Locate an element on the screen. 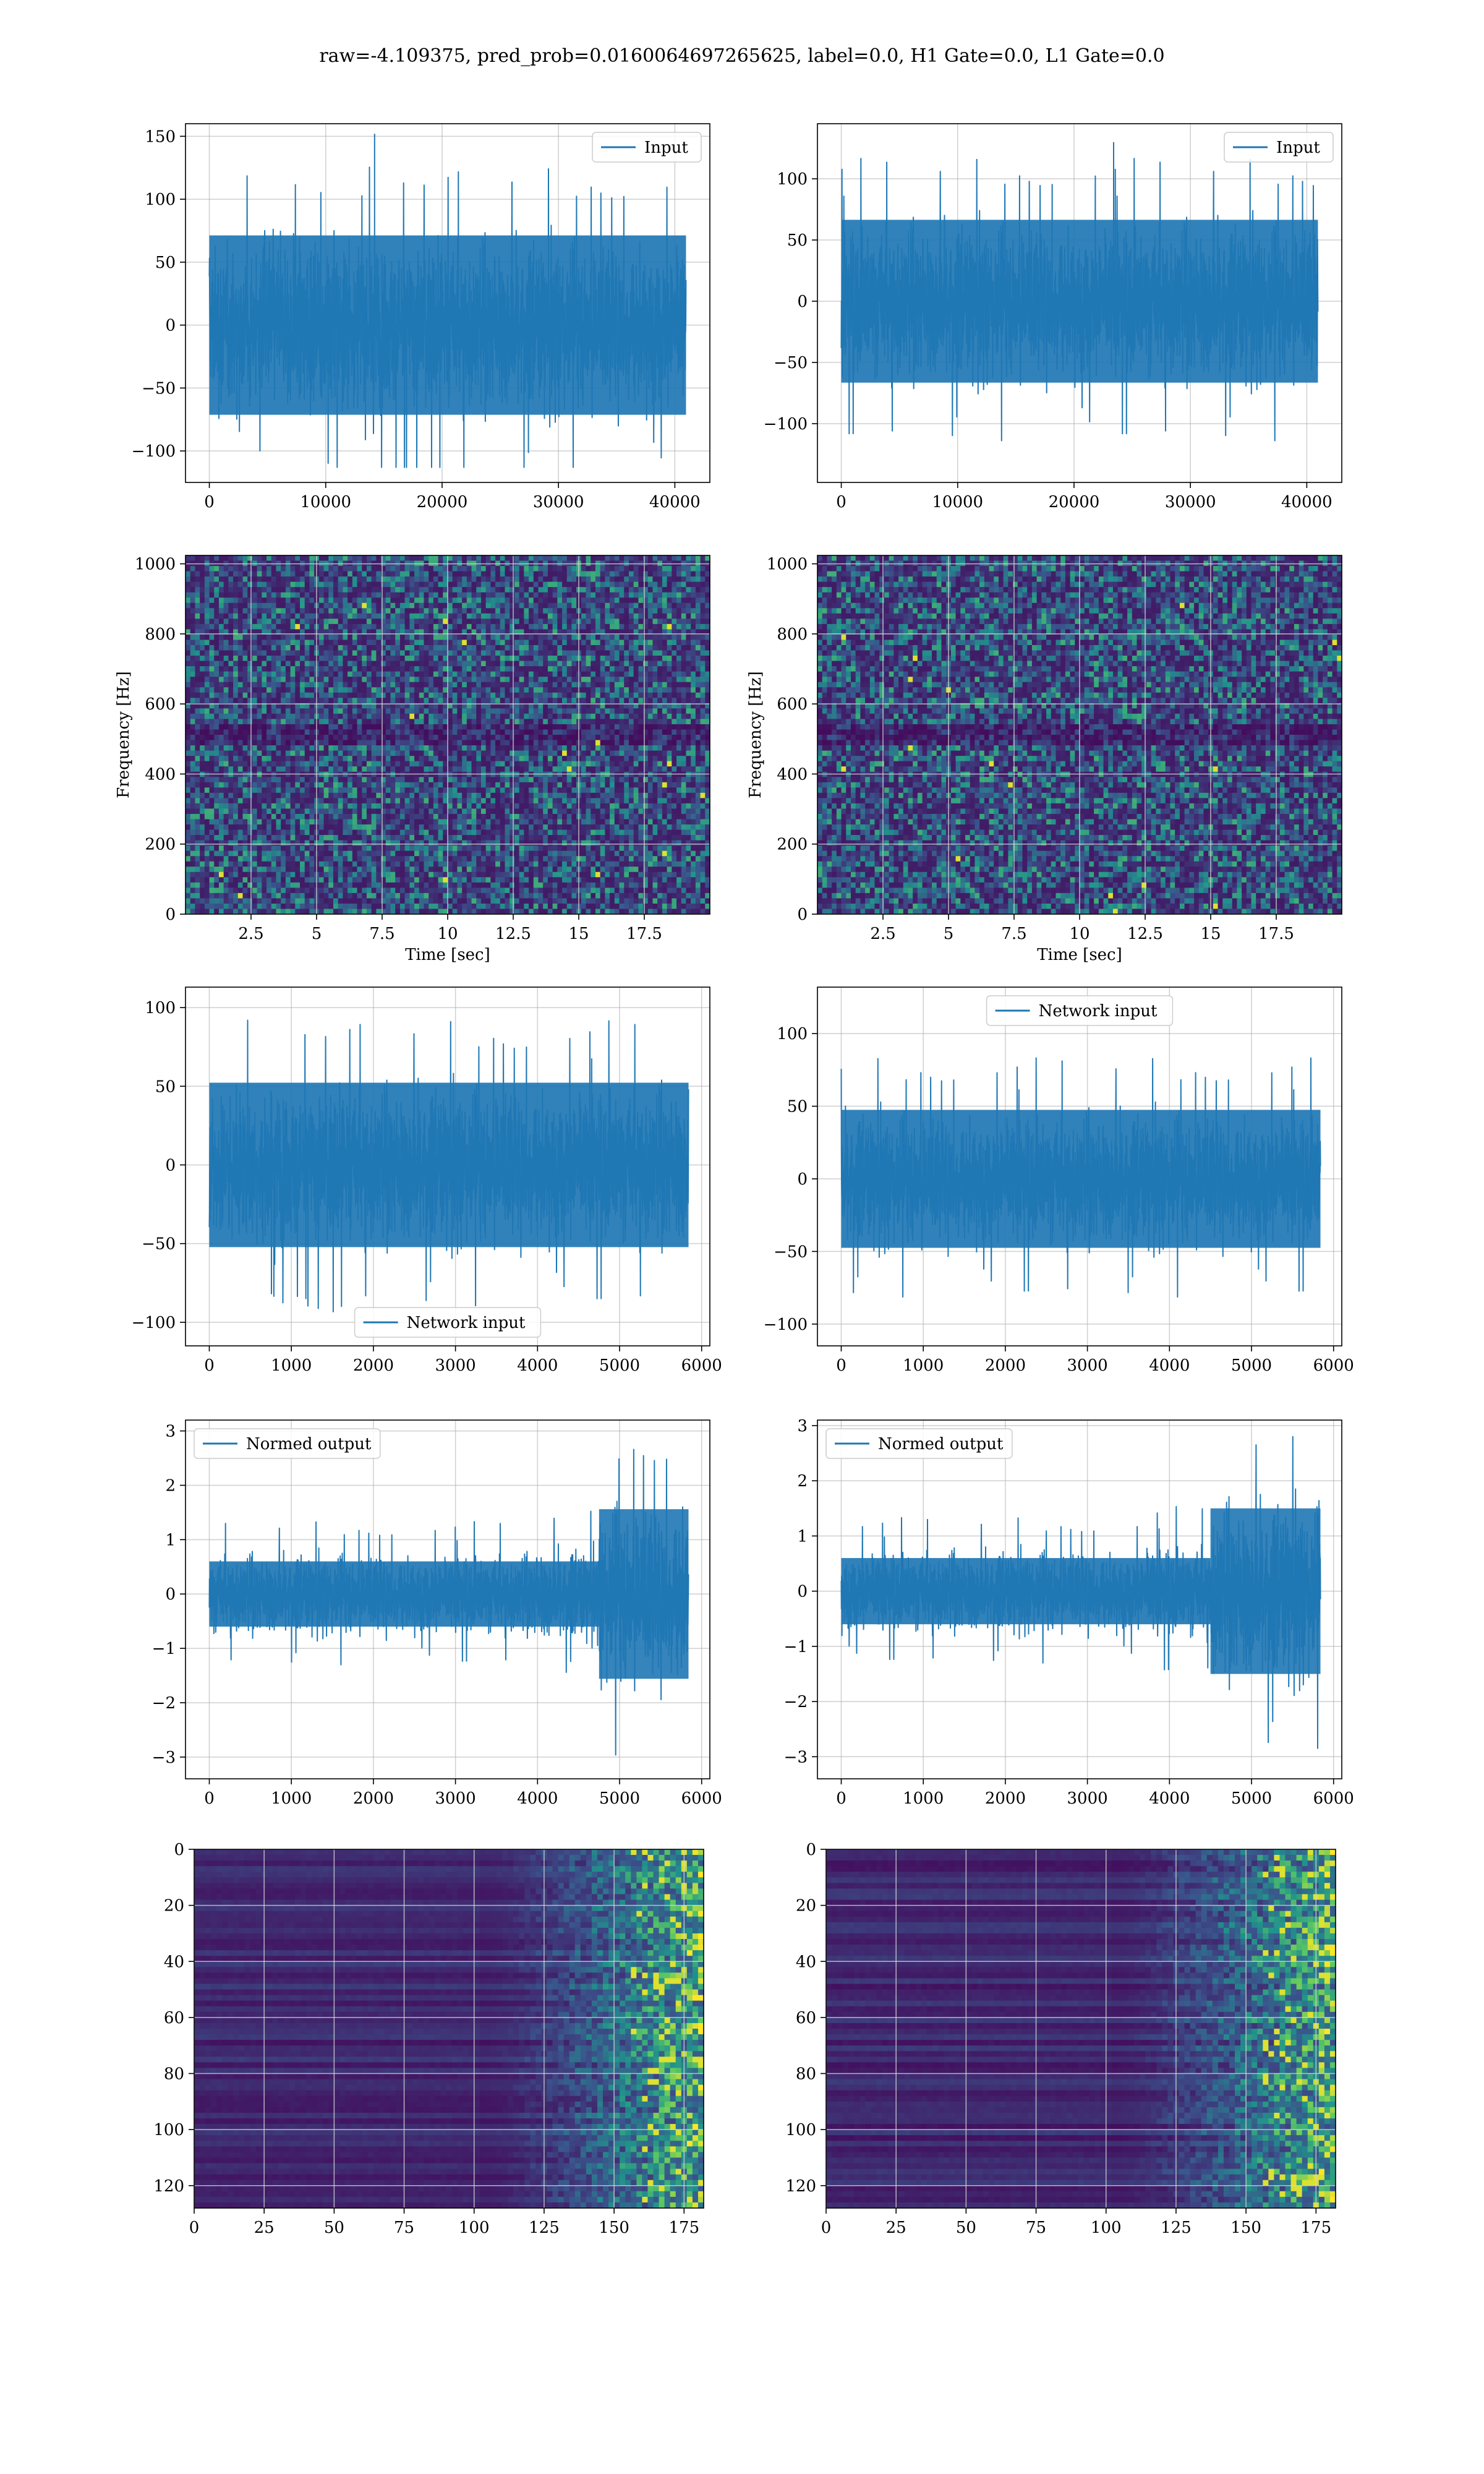  x-tick-label: 10 is located at coordinates (447, 934).